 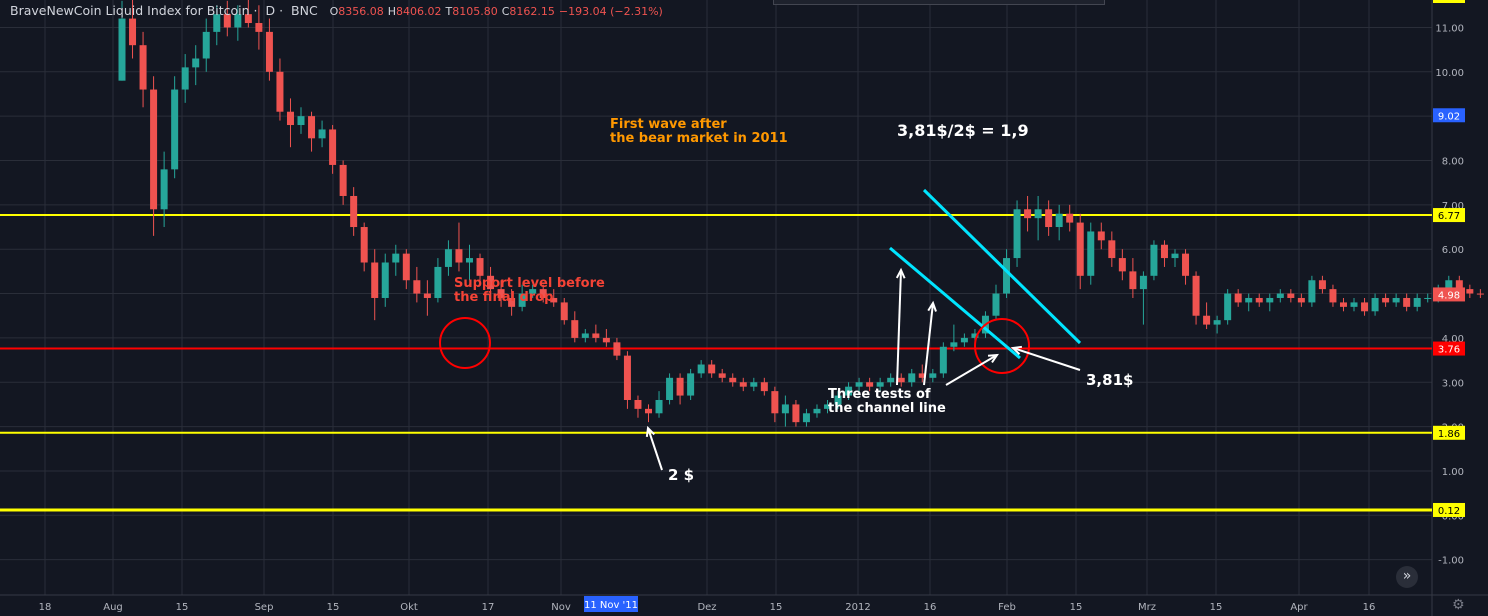 I want to click on interval-label: D, so click(x=270, y=10).